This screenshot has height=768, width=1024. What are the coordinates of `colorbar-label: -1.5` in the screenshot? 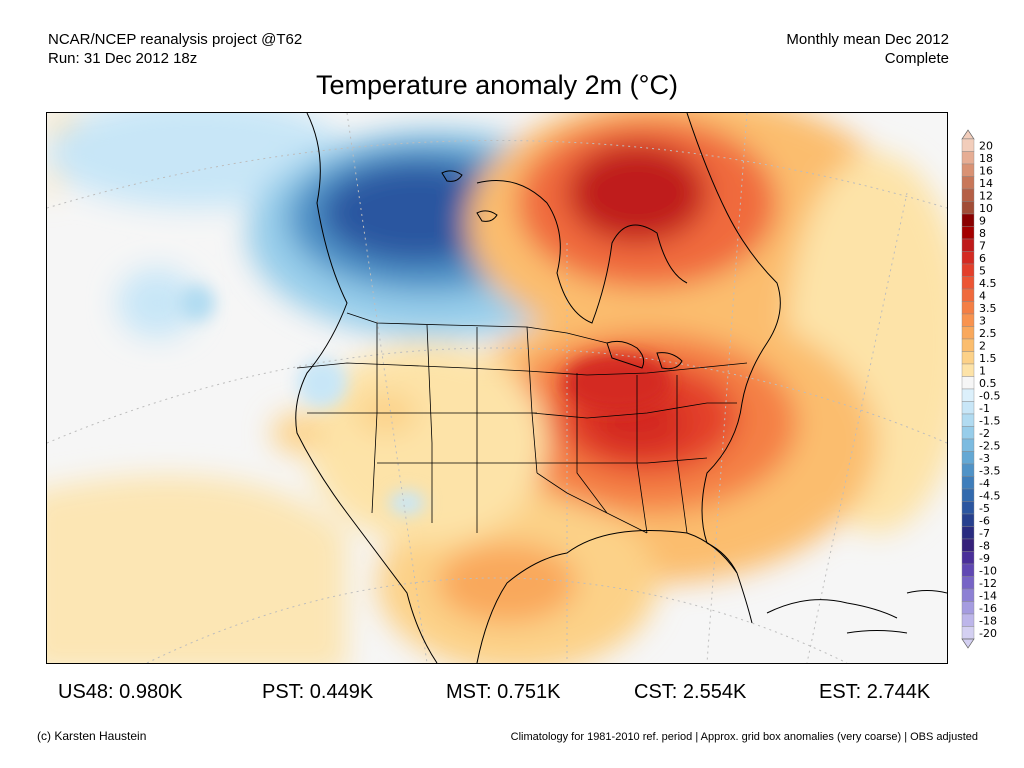 It's located at (989, 420).